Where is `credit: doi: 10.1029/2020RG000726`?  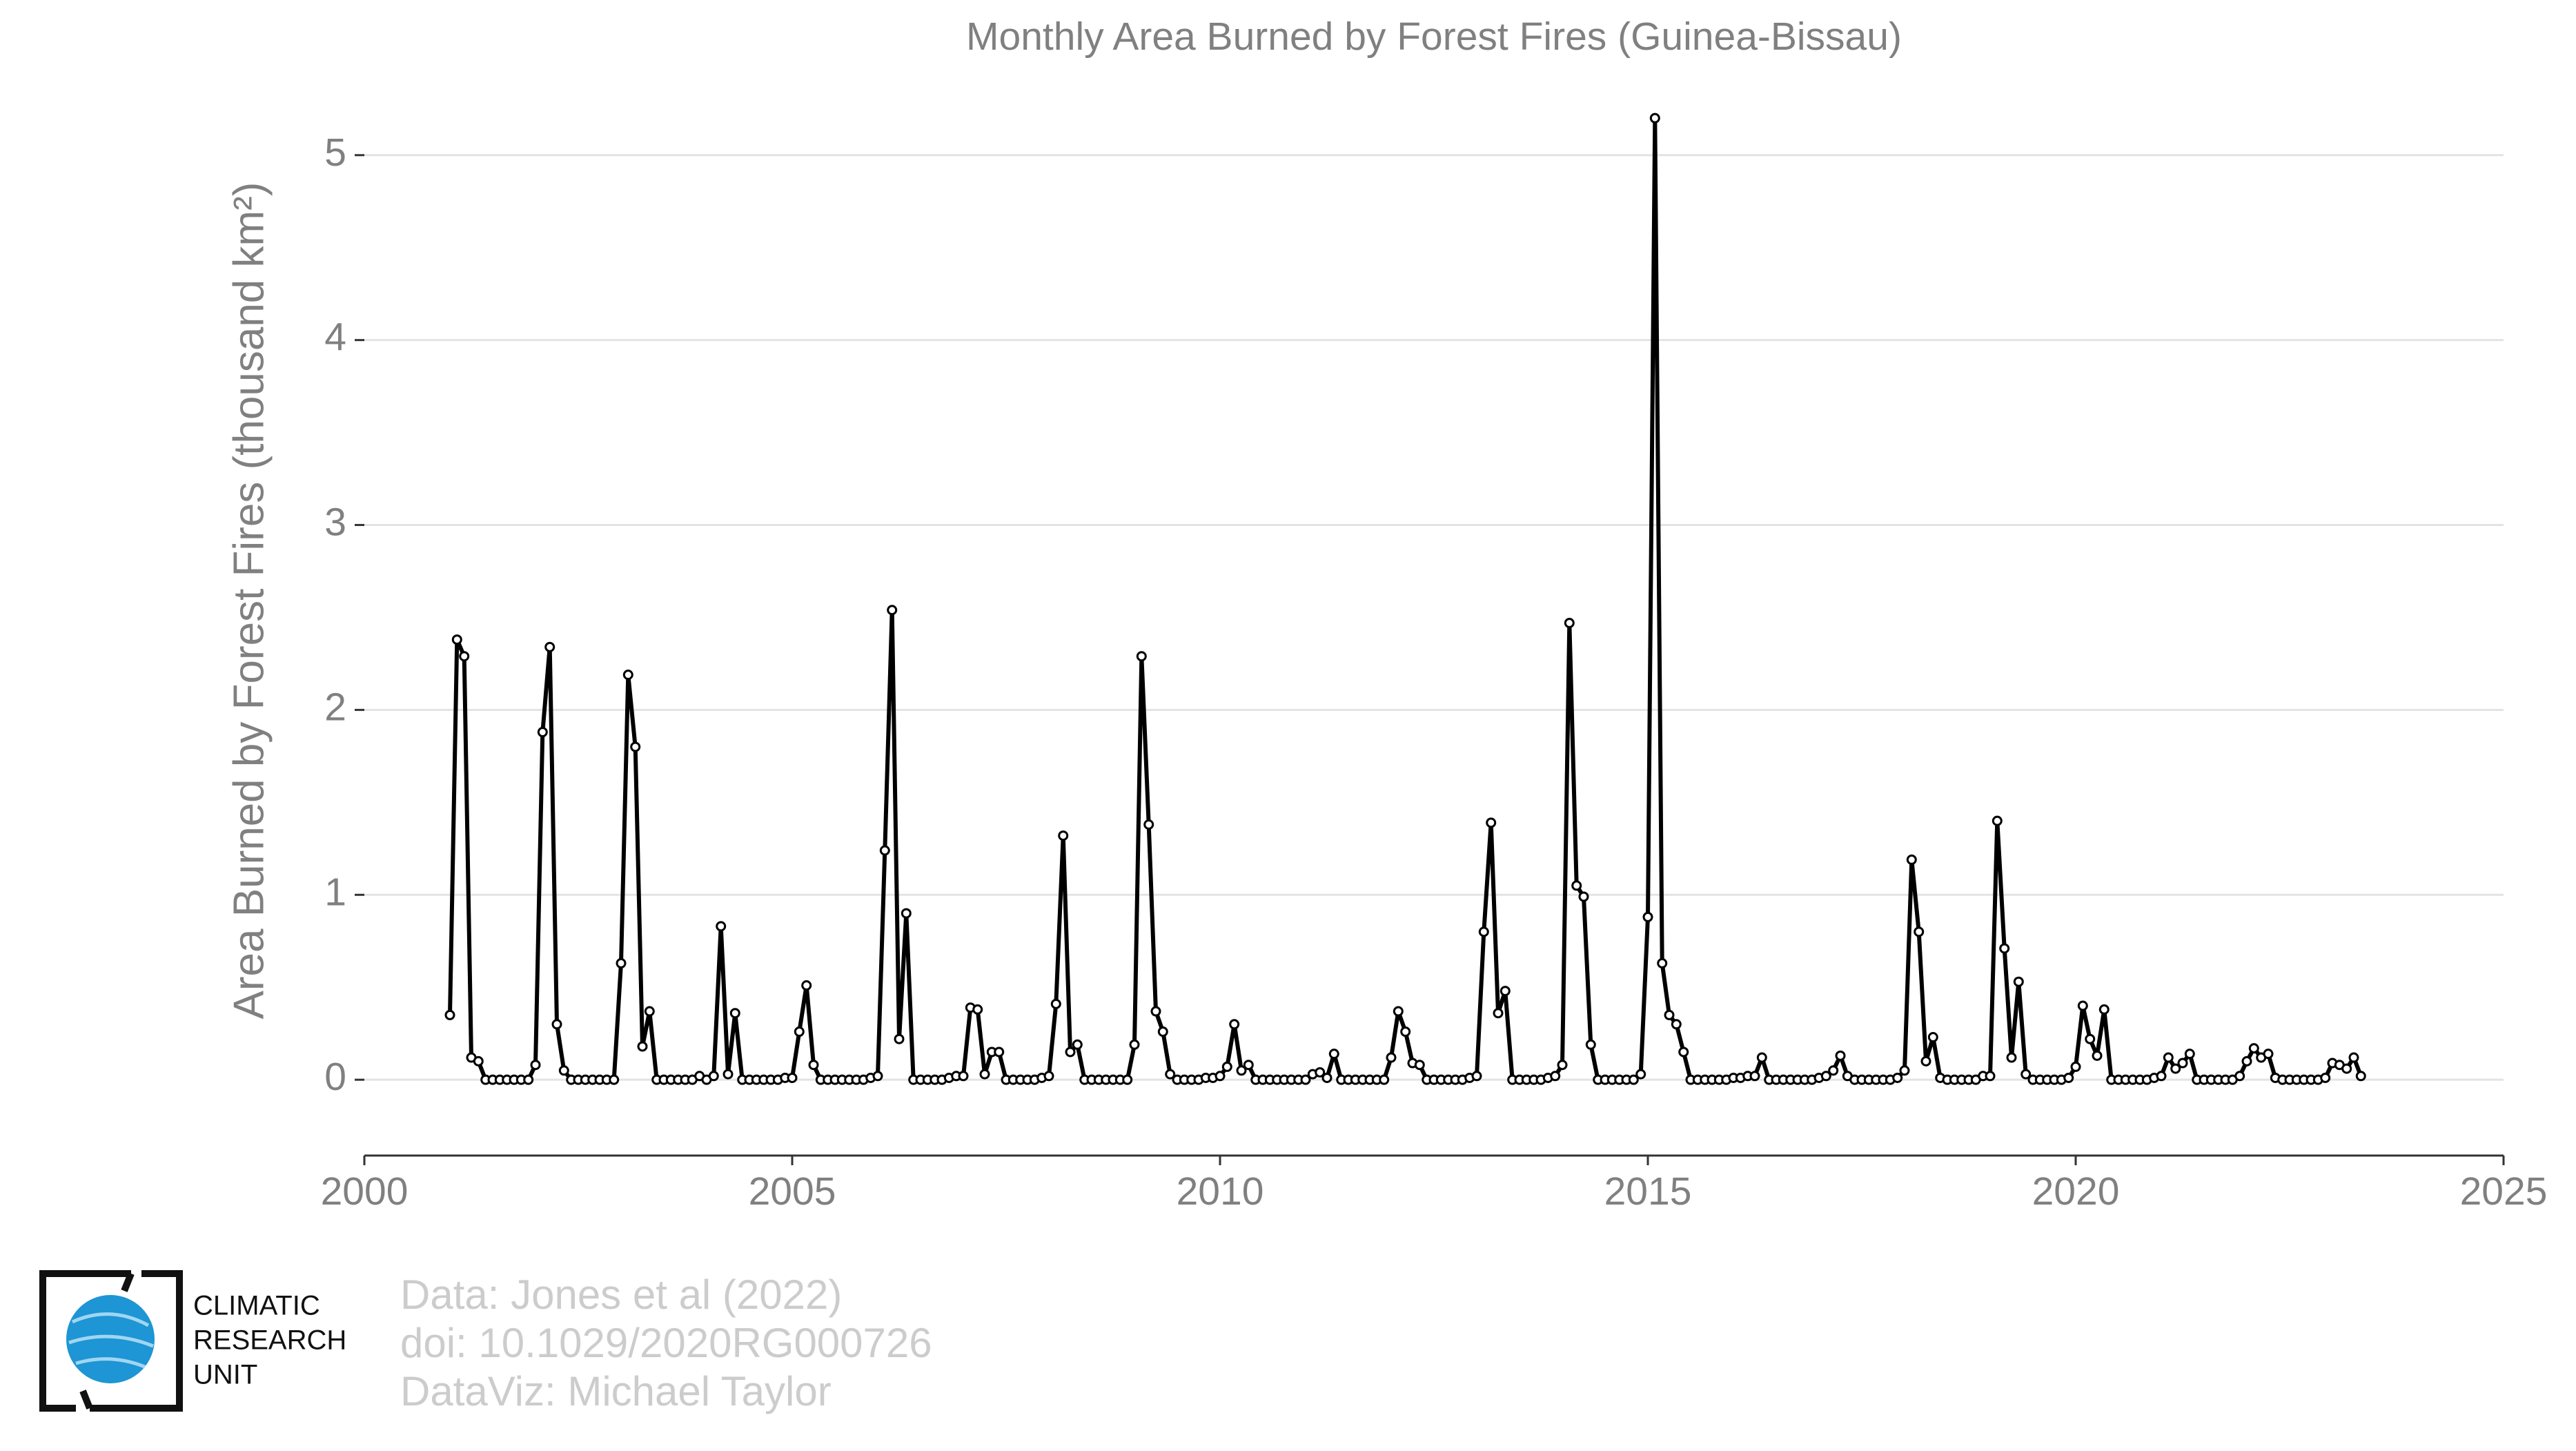
credit: doi: 10.1029/2020RG000726 is located at coordinates (666, 1343).